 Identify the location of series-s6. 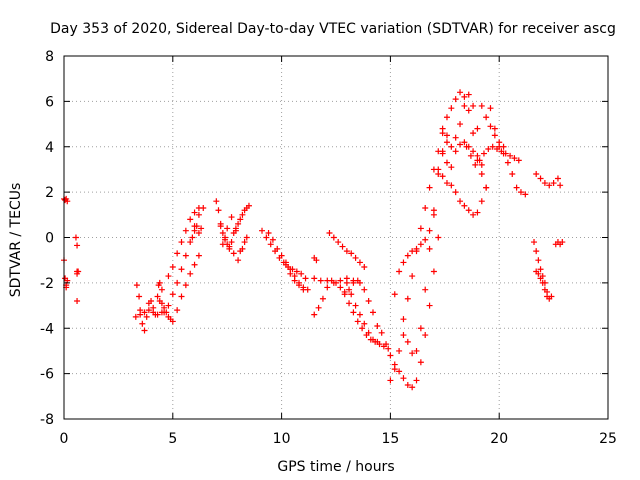
(179, 288).